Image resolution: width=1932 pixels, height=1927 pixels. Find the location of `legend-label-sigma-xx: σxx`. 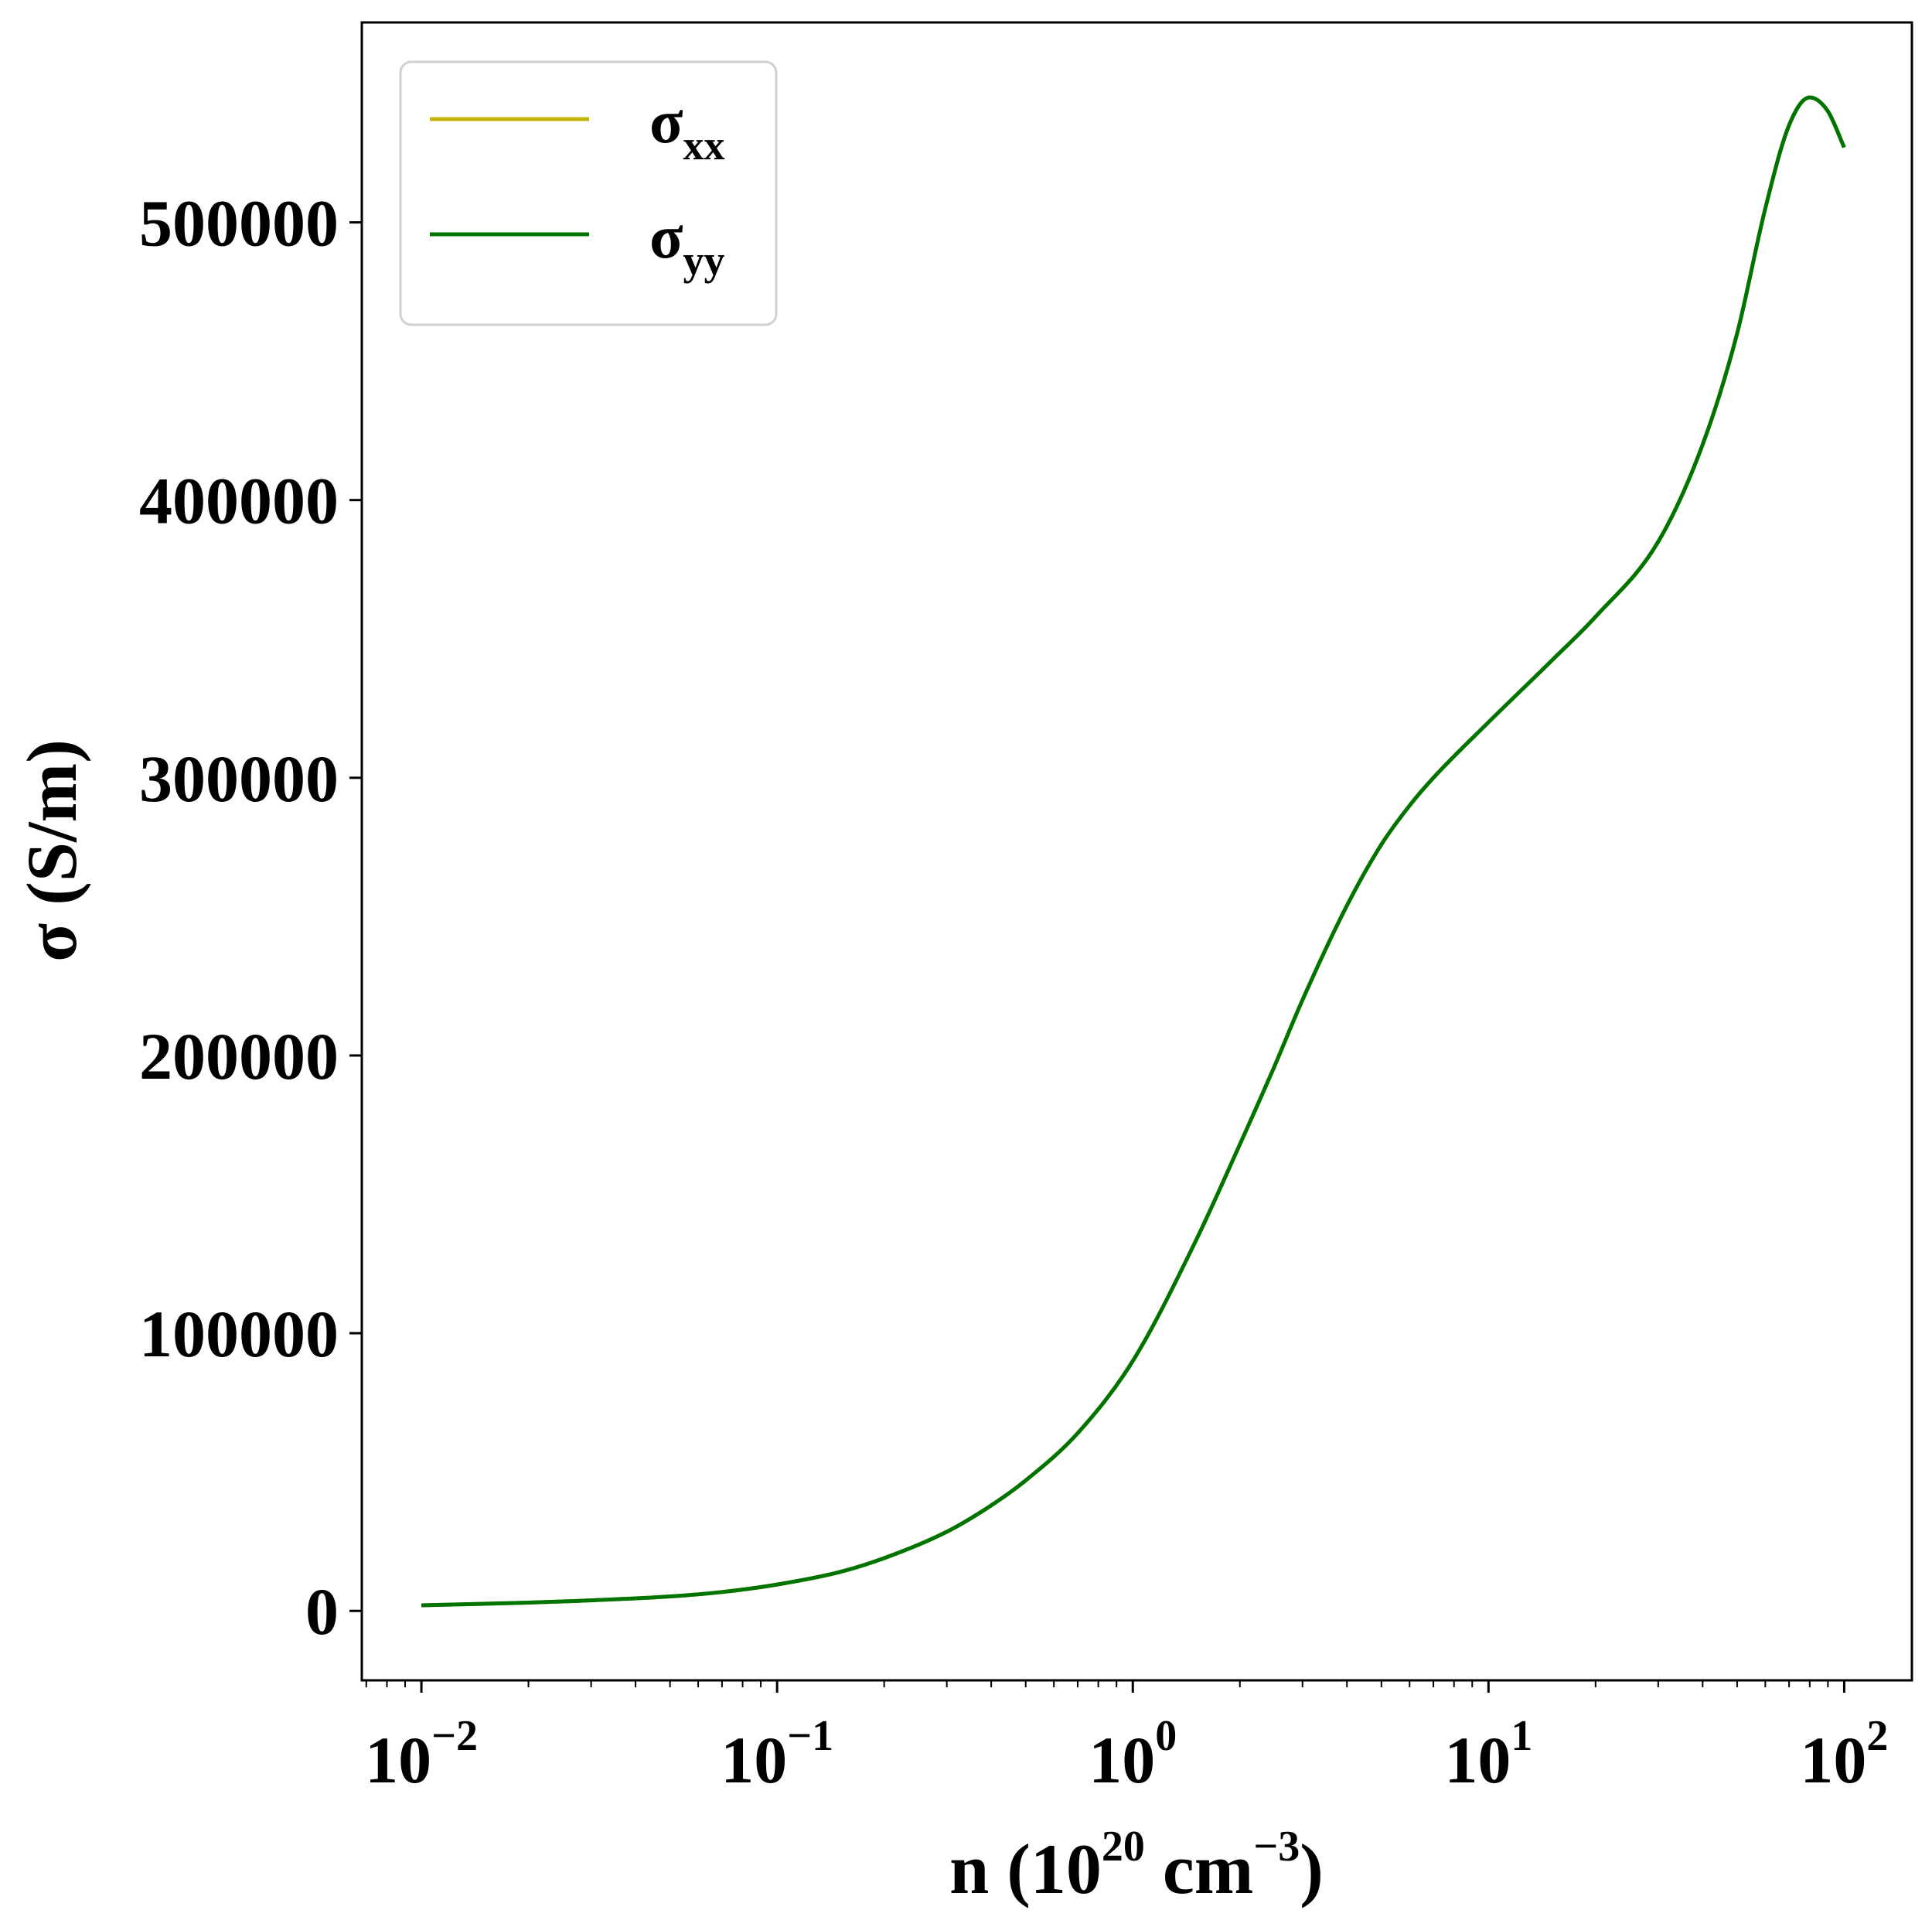

legend-label-sigma-xx: σxx is located at coordinates (687, 128).